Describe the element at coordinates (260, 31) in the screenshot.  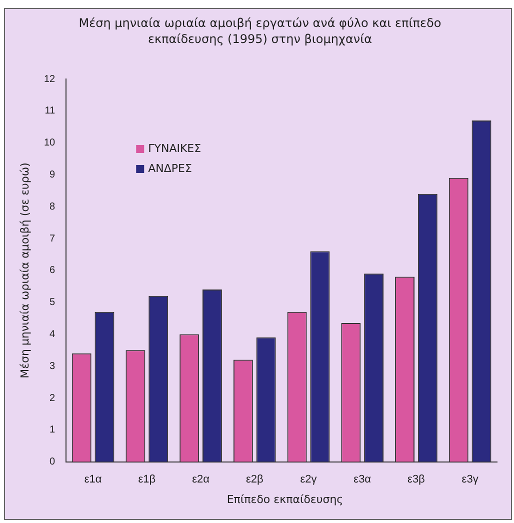
I see `chart-title: Μέση μηνιαία ωριαία αμοιβή εργατών ανά φύλο και επίπεδο εκπαίδευσης (1995) στην βιομηχανία` at that location.